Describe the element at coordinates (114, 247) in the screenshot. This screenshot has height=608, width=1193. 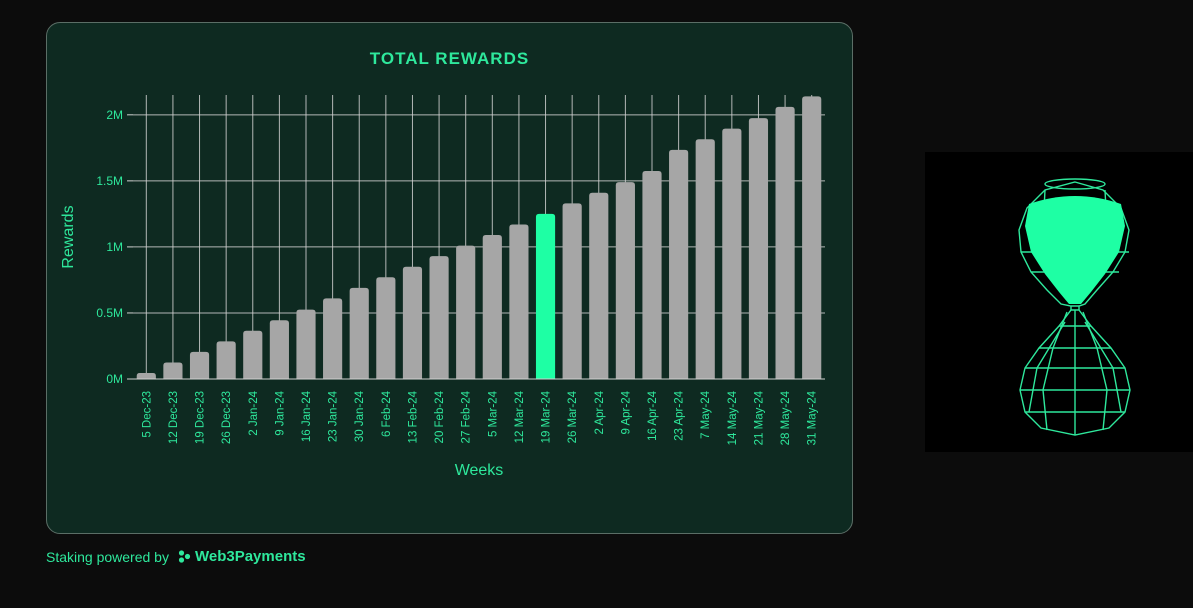
I see `y-tick-label: 1M` at that location.